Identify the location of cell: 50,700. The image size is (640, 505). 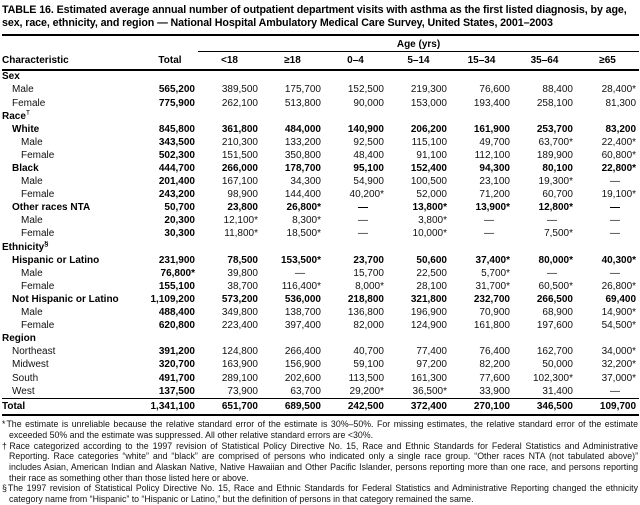
(179, 208).